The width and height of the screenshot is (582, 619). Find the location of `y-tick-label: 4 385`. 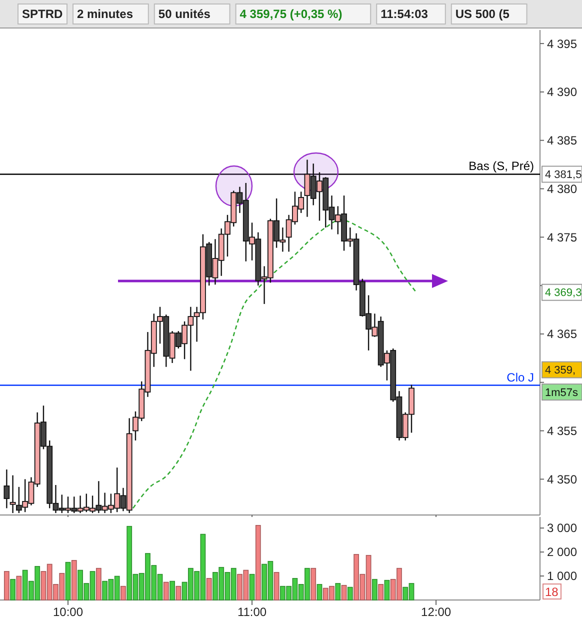

y-tick-label: 4 385 is located at coordinates (562, 141).